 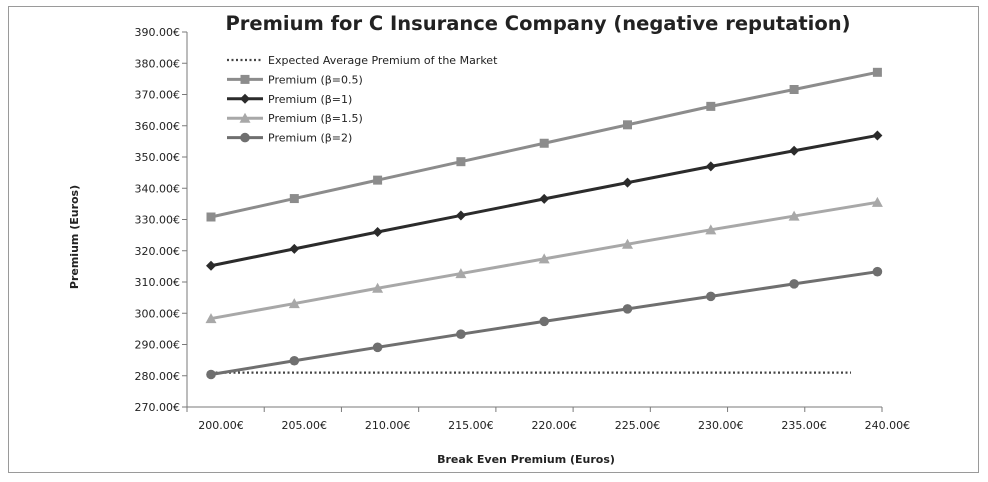 What do you see at coordinates (221, 425) in the screenshot?
I see `x-tick-label: 200.00€` at bounding box center [221, 425].